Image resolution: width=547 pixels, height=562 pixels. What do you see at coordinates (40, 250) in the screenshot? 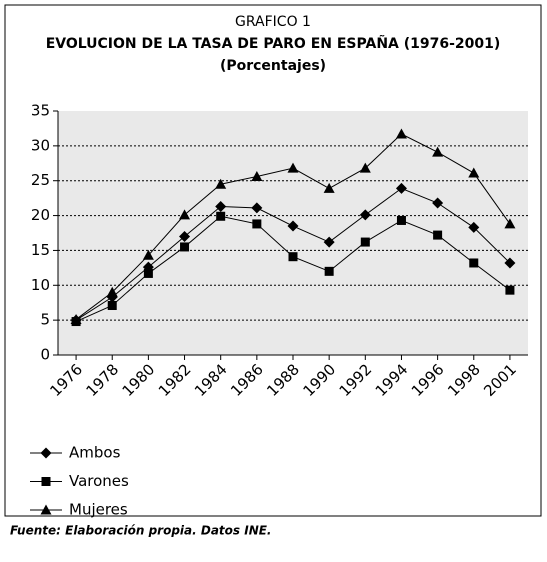
I see `y-tick-label: 15` at bounding box center [40, 250].